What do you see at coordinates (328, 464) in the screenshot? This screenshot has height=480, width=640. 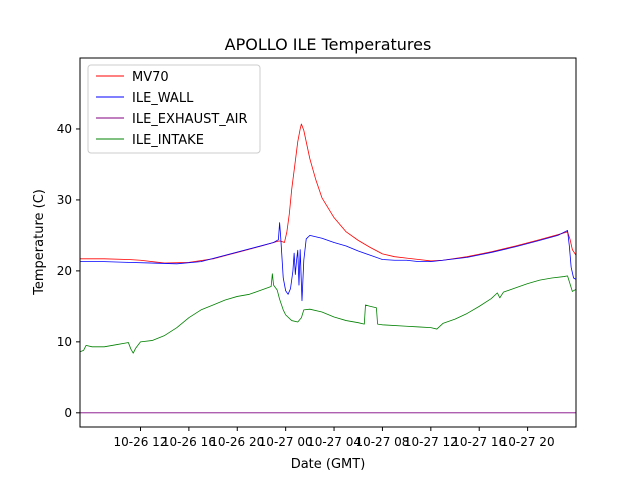 I see `x-axis-label: Date (GMT)` at bounding box center [328, 464].